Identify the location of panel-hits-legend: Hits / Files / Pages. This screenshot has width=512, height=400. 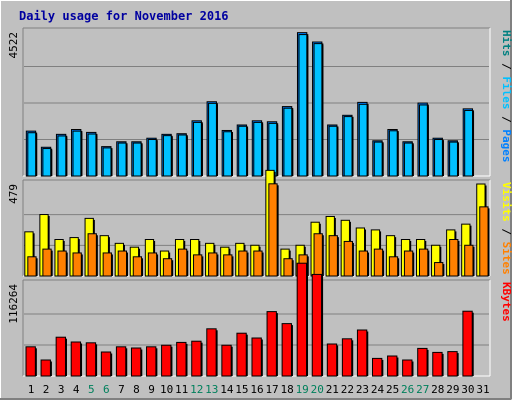
(506, 96).